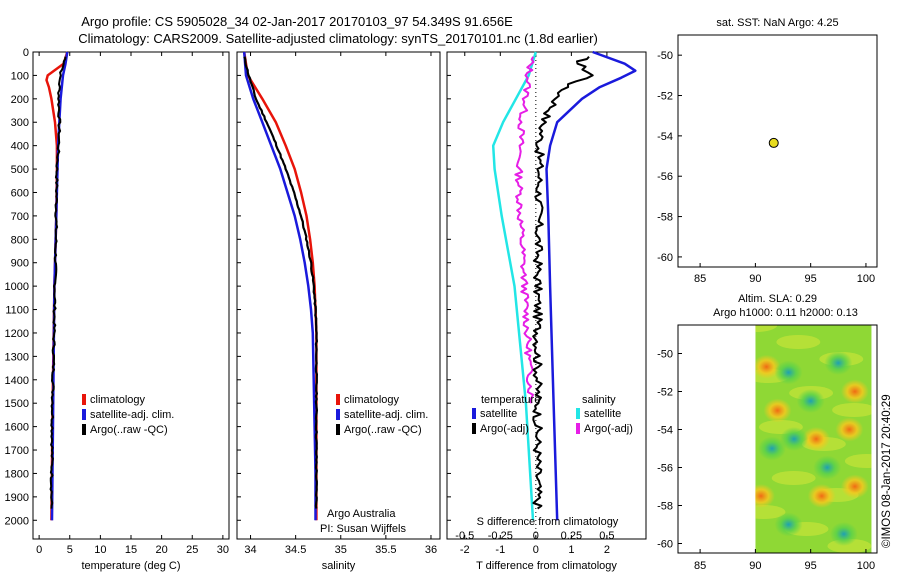 Image resolution: width=900 pixels, height=580 pixels. What do you see at coordinates (571, 550) in the screenshot?
I see `x-tick-label: 1` at bounding box center [571, 550].